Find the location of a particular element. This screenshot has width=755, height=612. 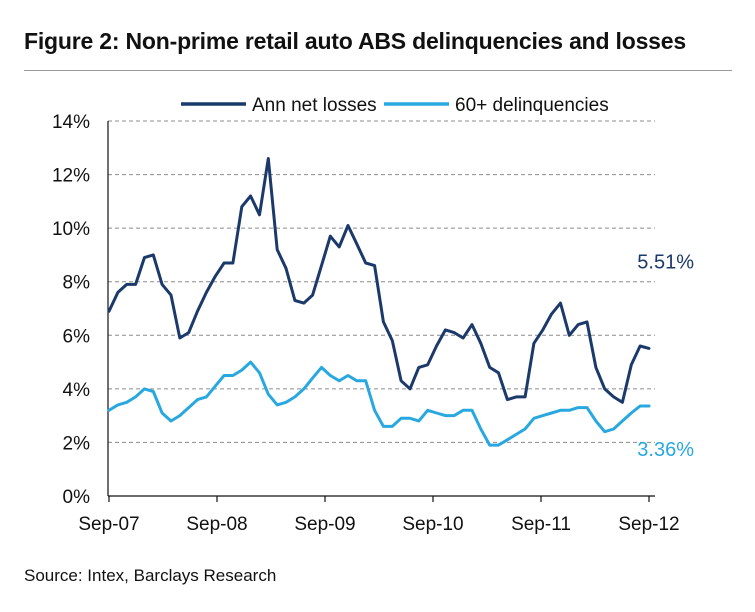

legend-label: 60+ delinquencies is located at coordinates (532, 105).